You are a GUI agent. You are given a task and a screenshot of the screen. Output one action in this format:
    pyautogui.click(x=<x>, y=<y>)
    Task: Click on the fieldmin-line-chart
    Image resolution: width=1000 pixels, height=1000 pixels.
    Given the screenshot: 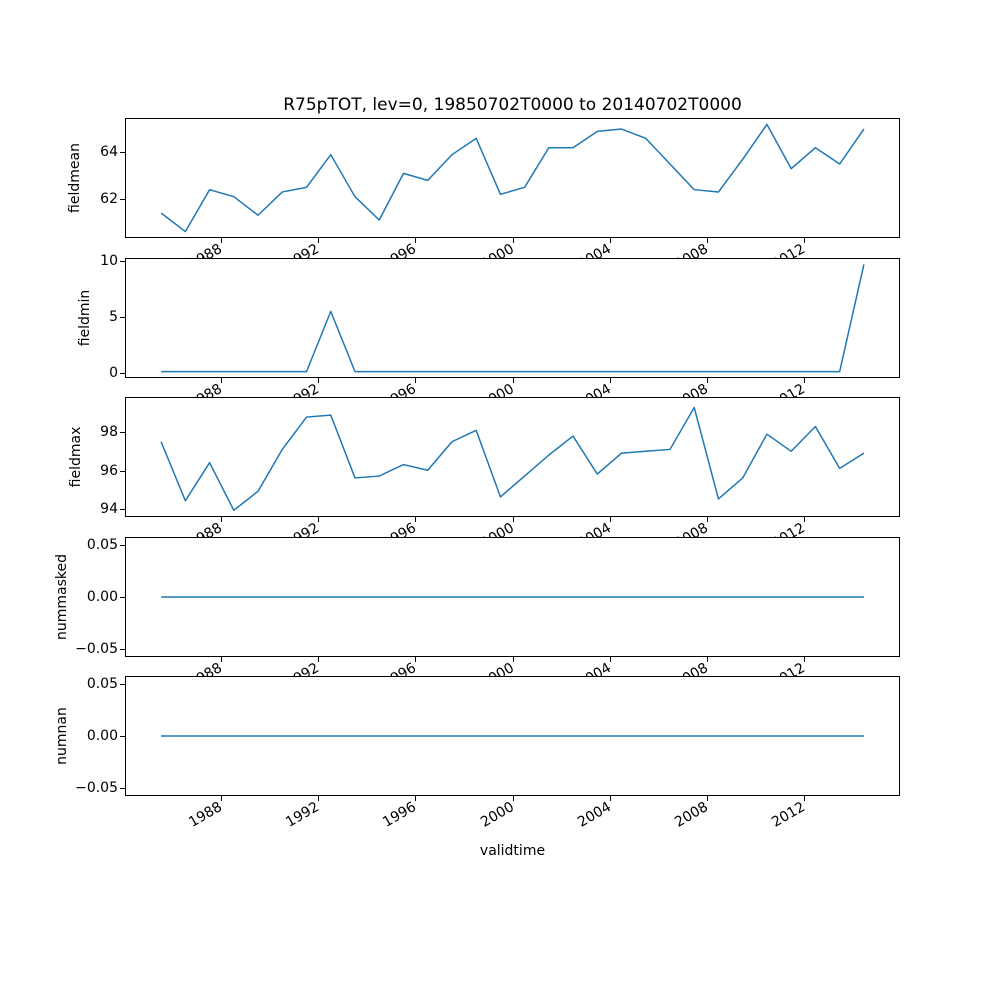 What is the action you would take?
    pyautogui.click(x=513, y=318)
    